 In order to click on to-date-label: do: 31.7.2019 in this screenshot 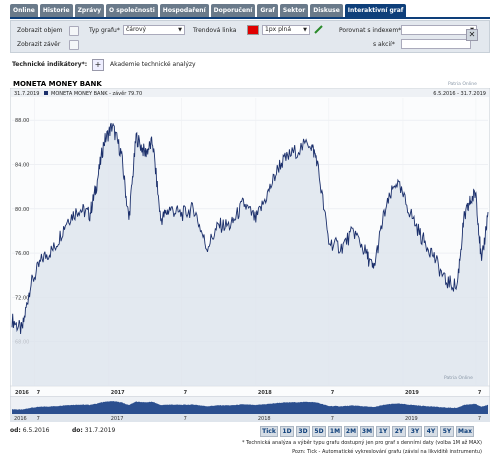, I will do `click(94, 430)`.